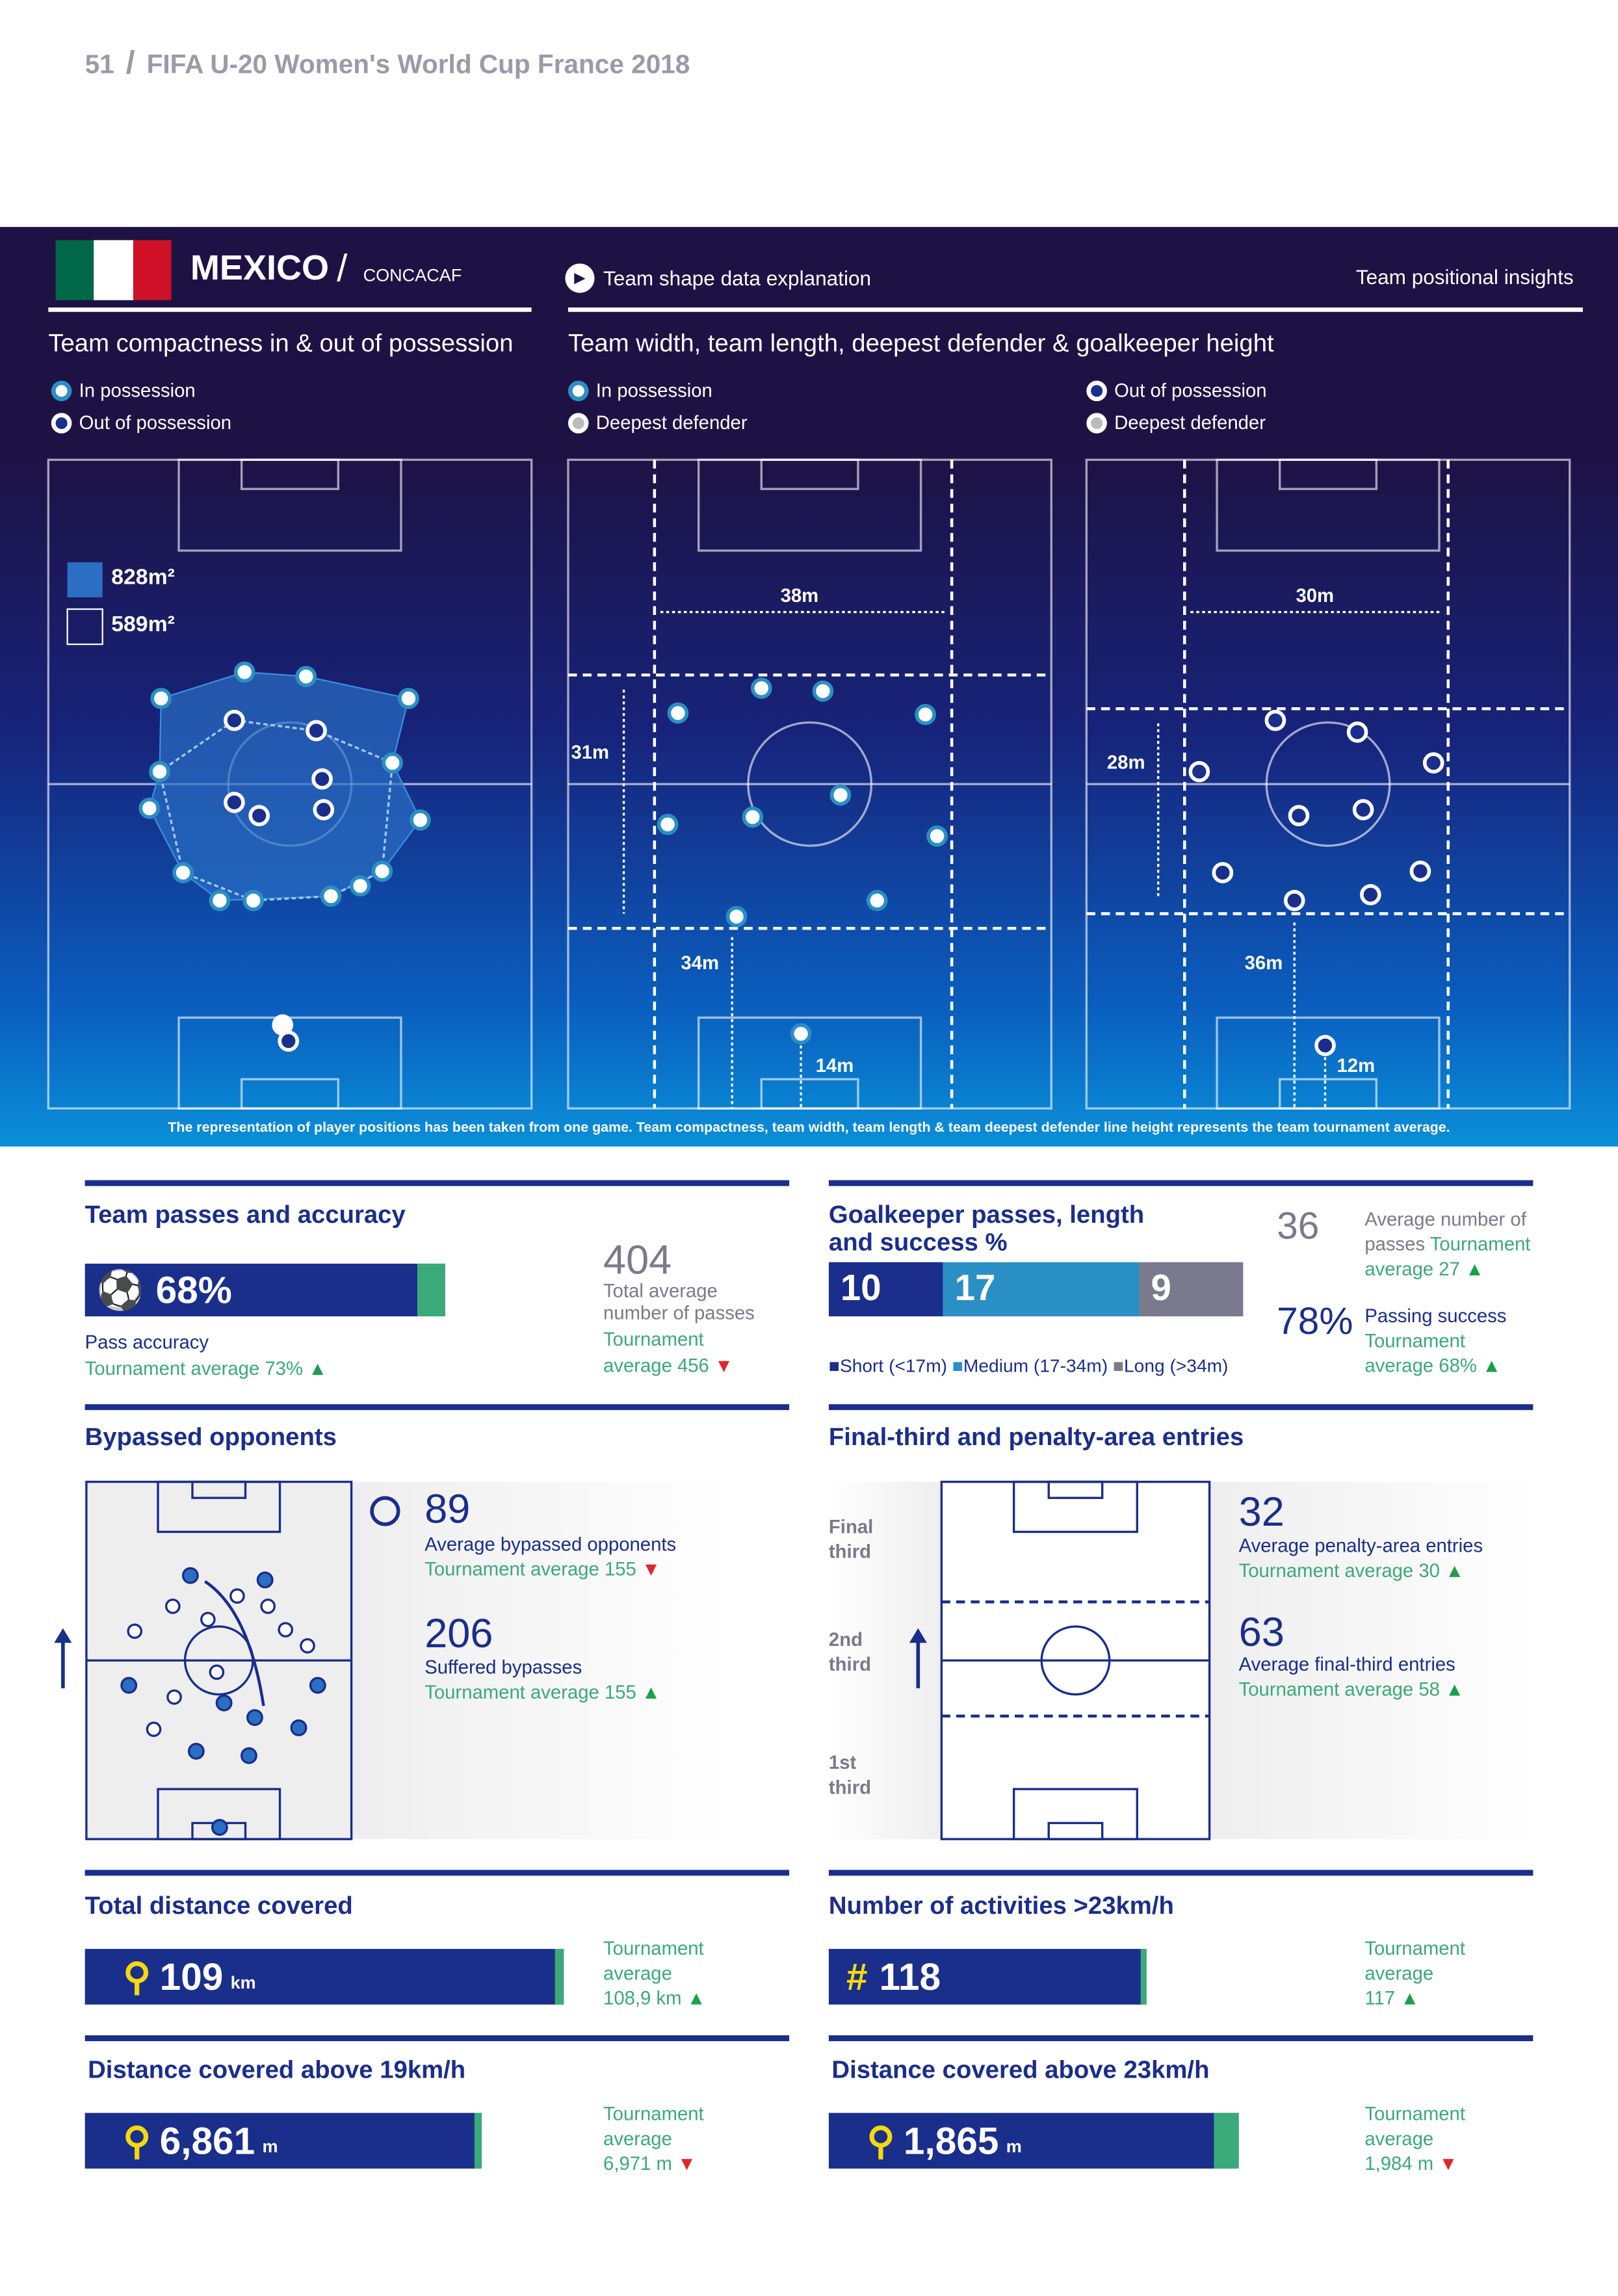 The width and height of the screenshot is (1618, 2296). What do you see at coordinates (590, 751) in the screenshot?
I see `in-length: 31m` at bounding box center [590, 751].